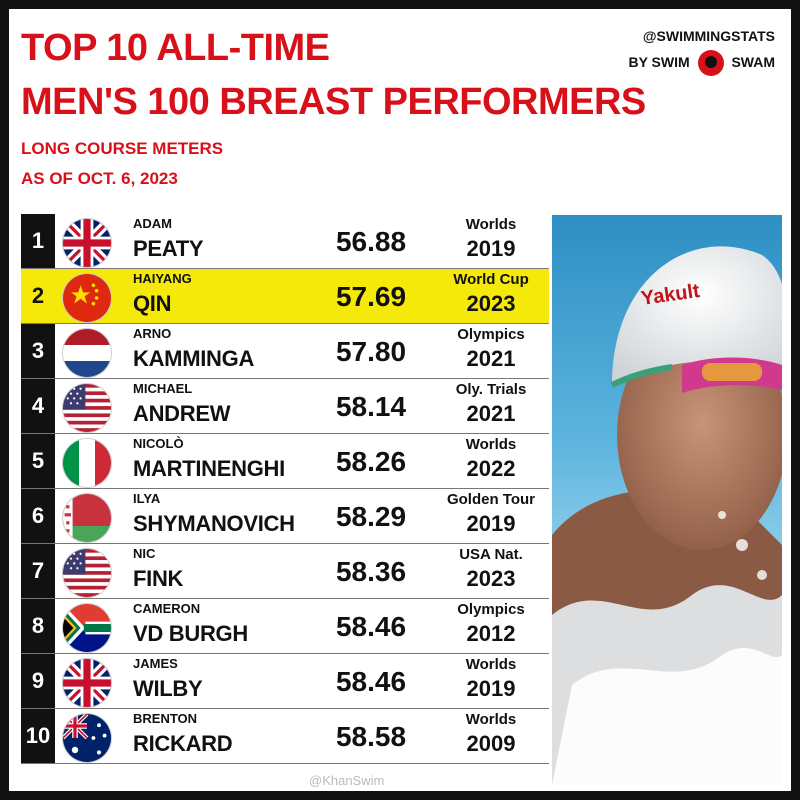 The width and height of the screenshot is (800, 800). I want to click on brand-block: @SWIMMINGSTATS BY SWIM SWAM, so click(701, 50).